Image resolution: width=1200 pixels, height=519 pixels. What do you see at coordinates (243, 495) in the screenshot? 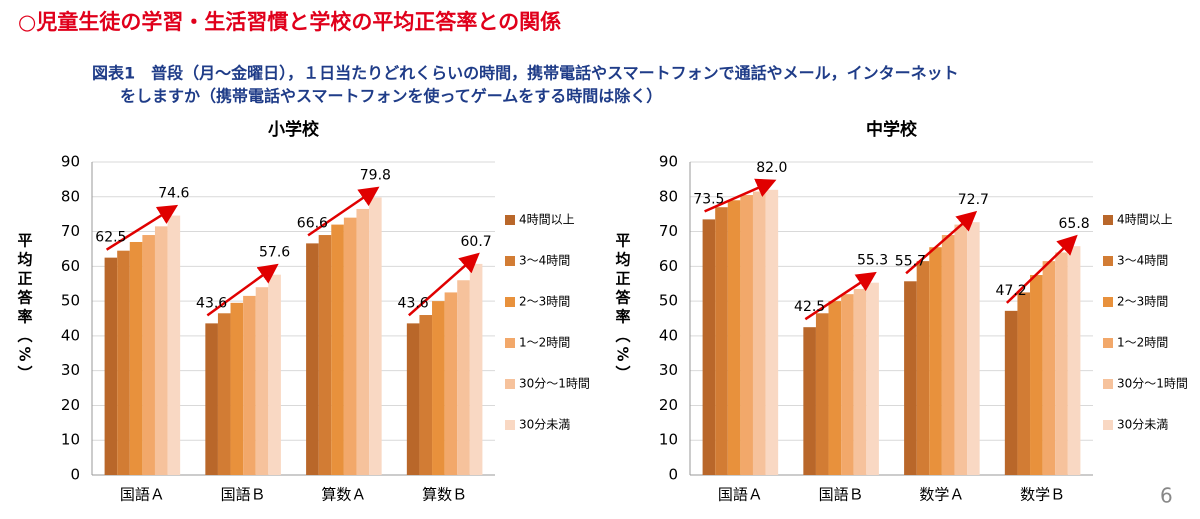
I see `x-tick-label: 国語Ｂ` at bounding box center [243, 495].